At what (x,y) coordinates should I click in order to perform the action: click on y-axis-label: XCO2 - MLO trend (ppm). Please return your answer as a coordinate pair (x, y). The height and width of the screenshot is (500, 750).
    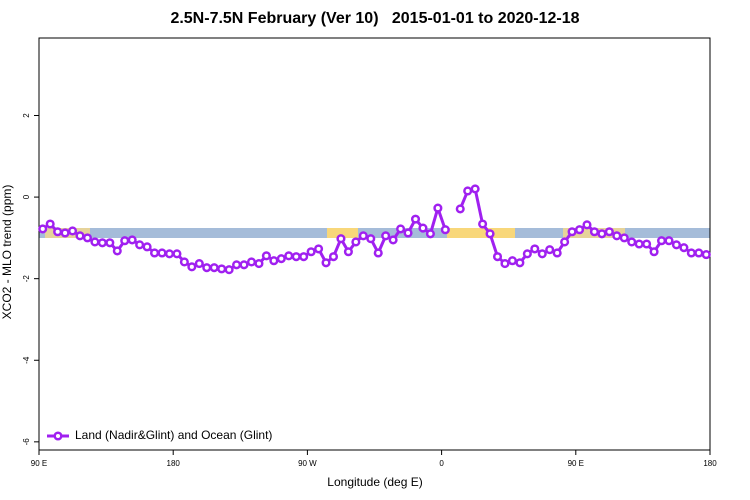
    Looking at the image, I should click on (7, 252).